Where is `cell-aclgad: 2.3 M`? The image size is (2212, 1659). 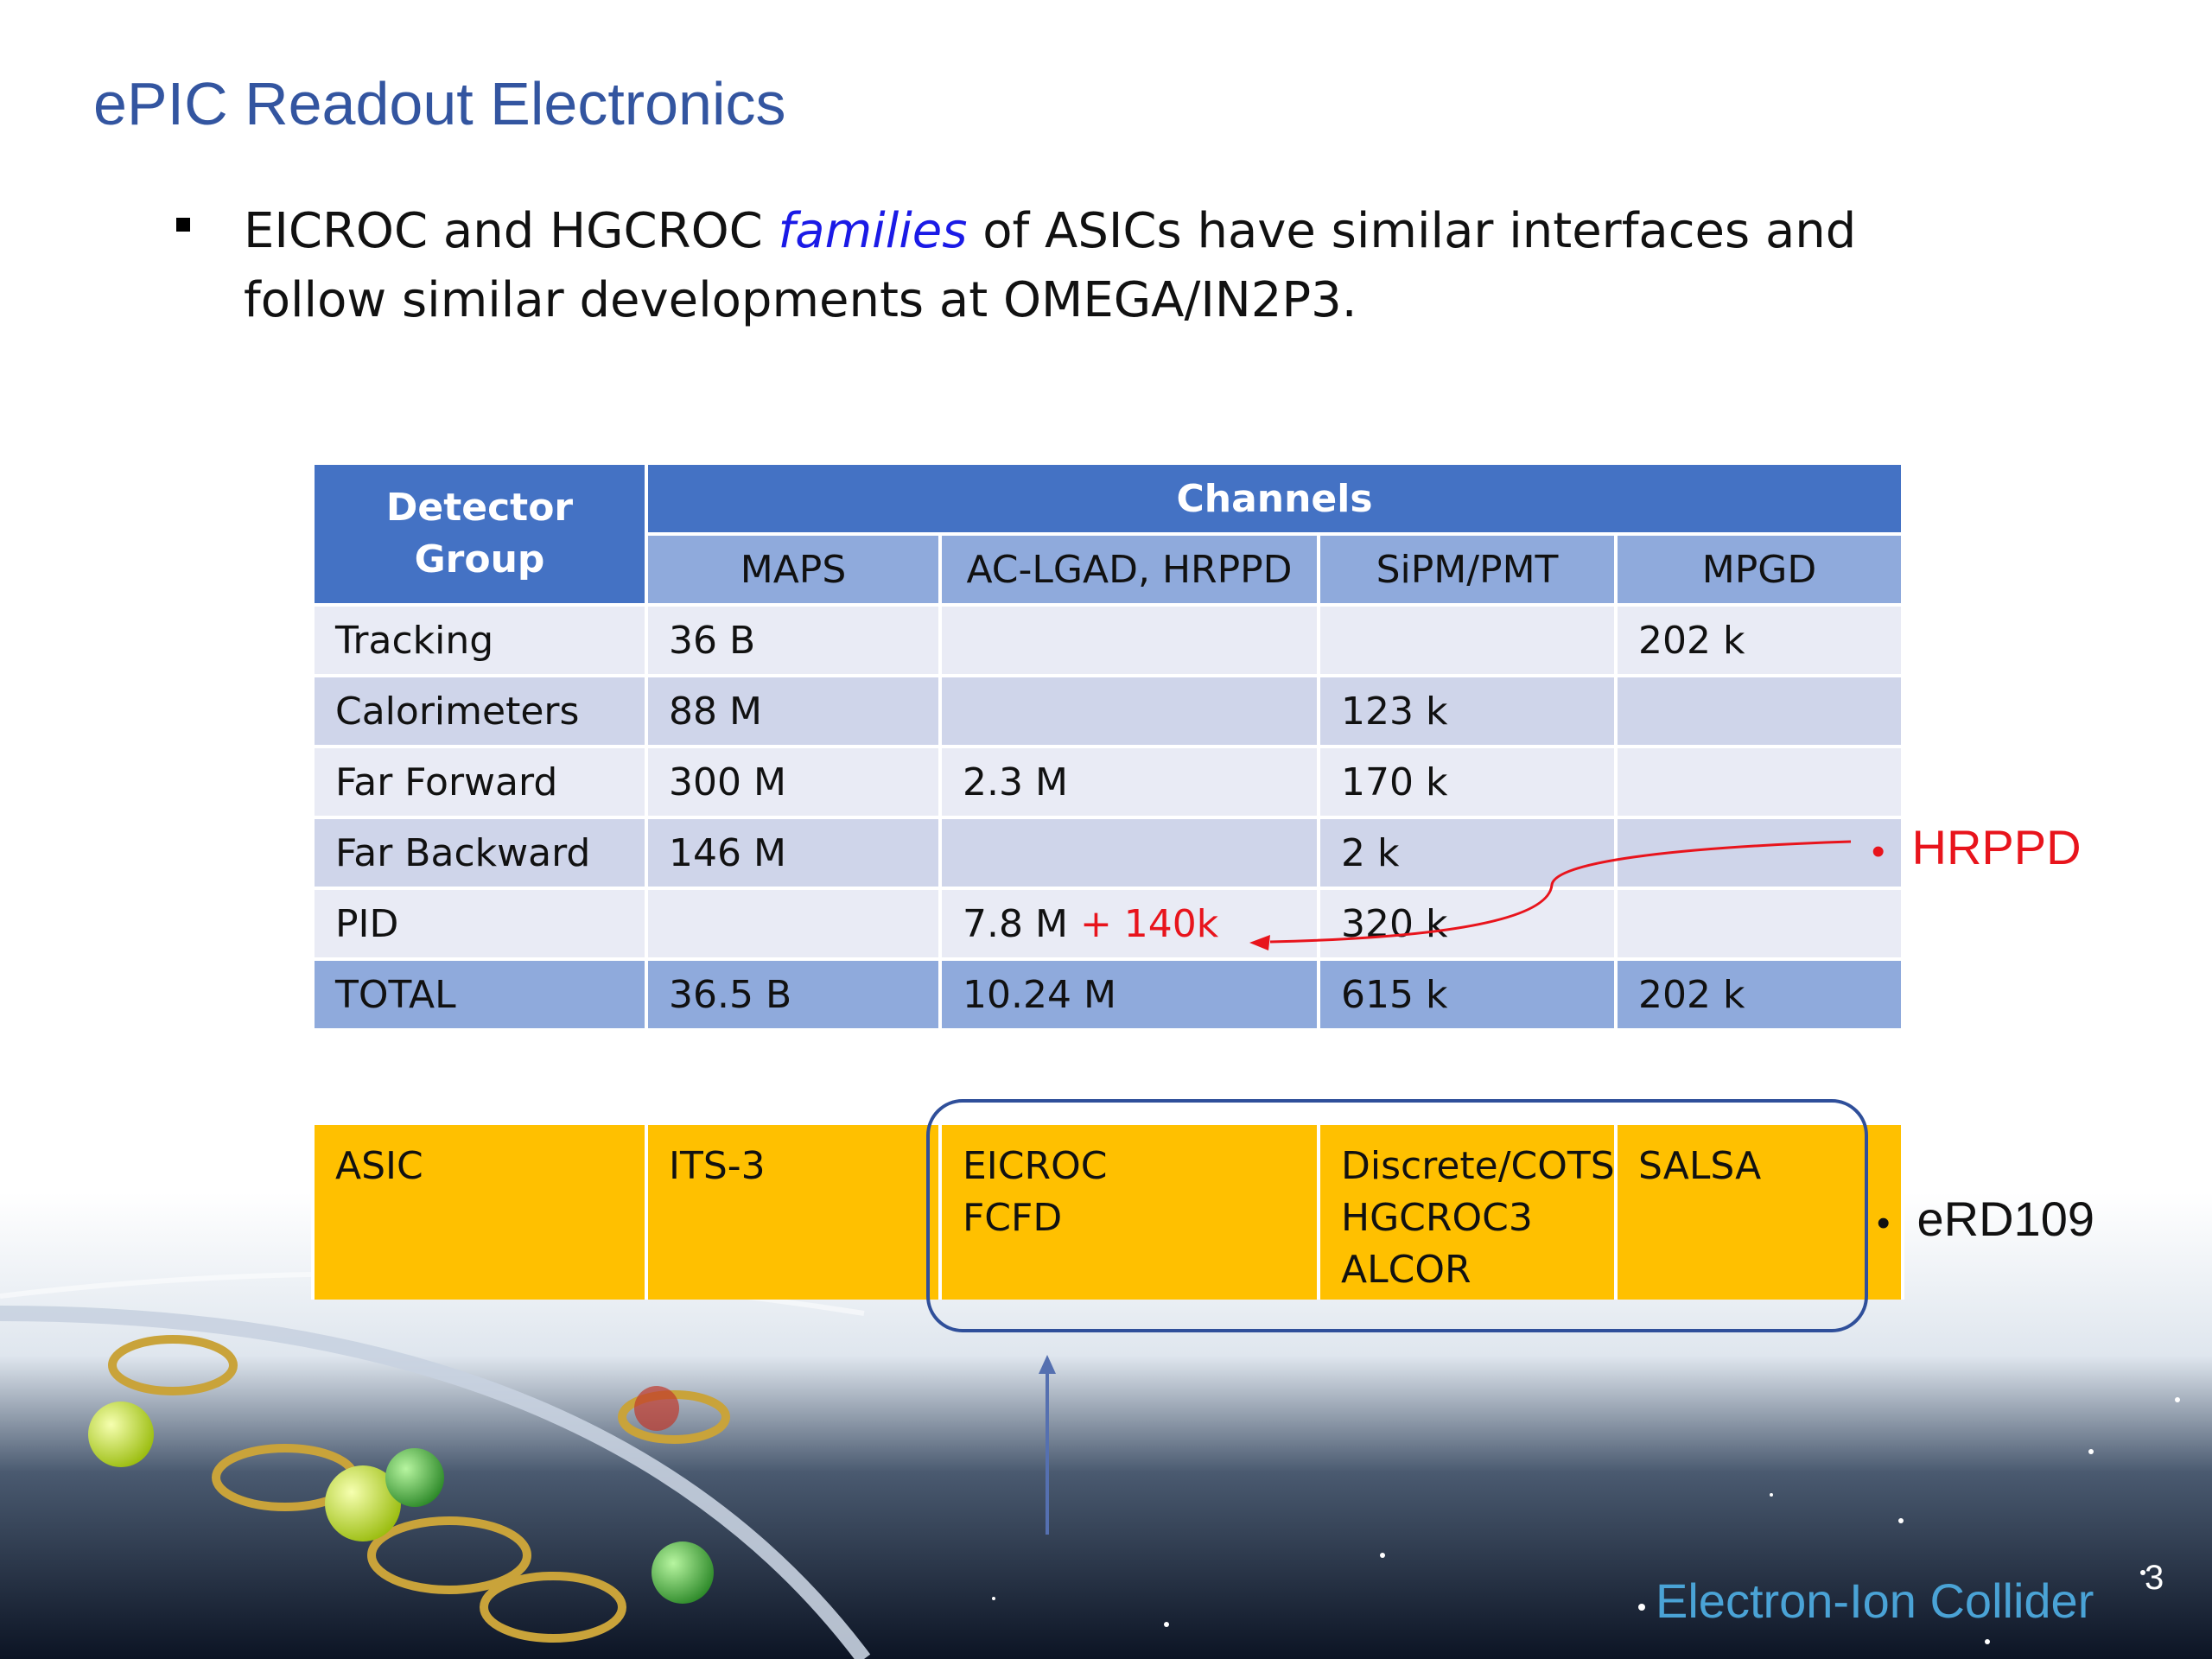
cell-aclgad: 2.3 M is located at coordinates (1129, 782).